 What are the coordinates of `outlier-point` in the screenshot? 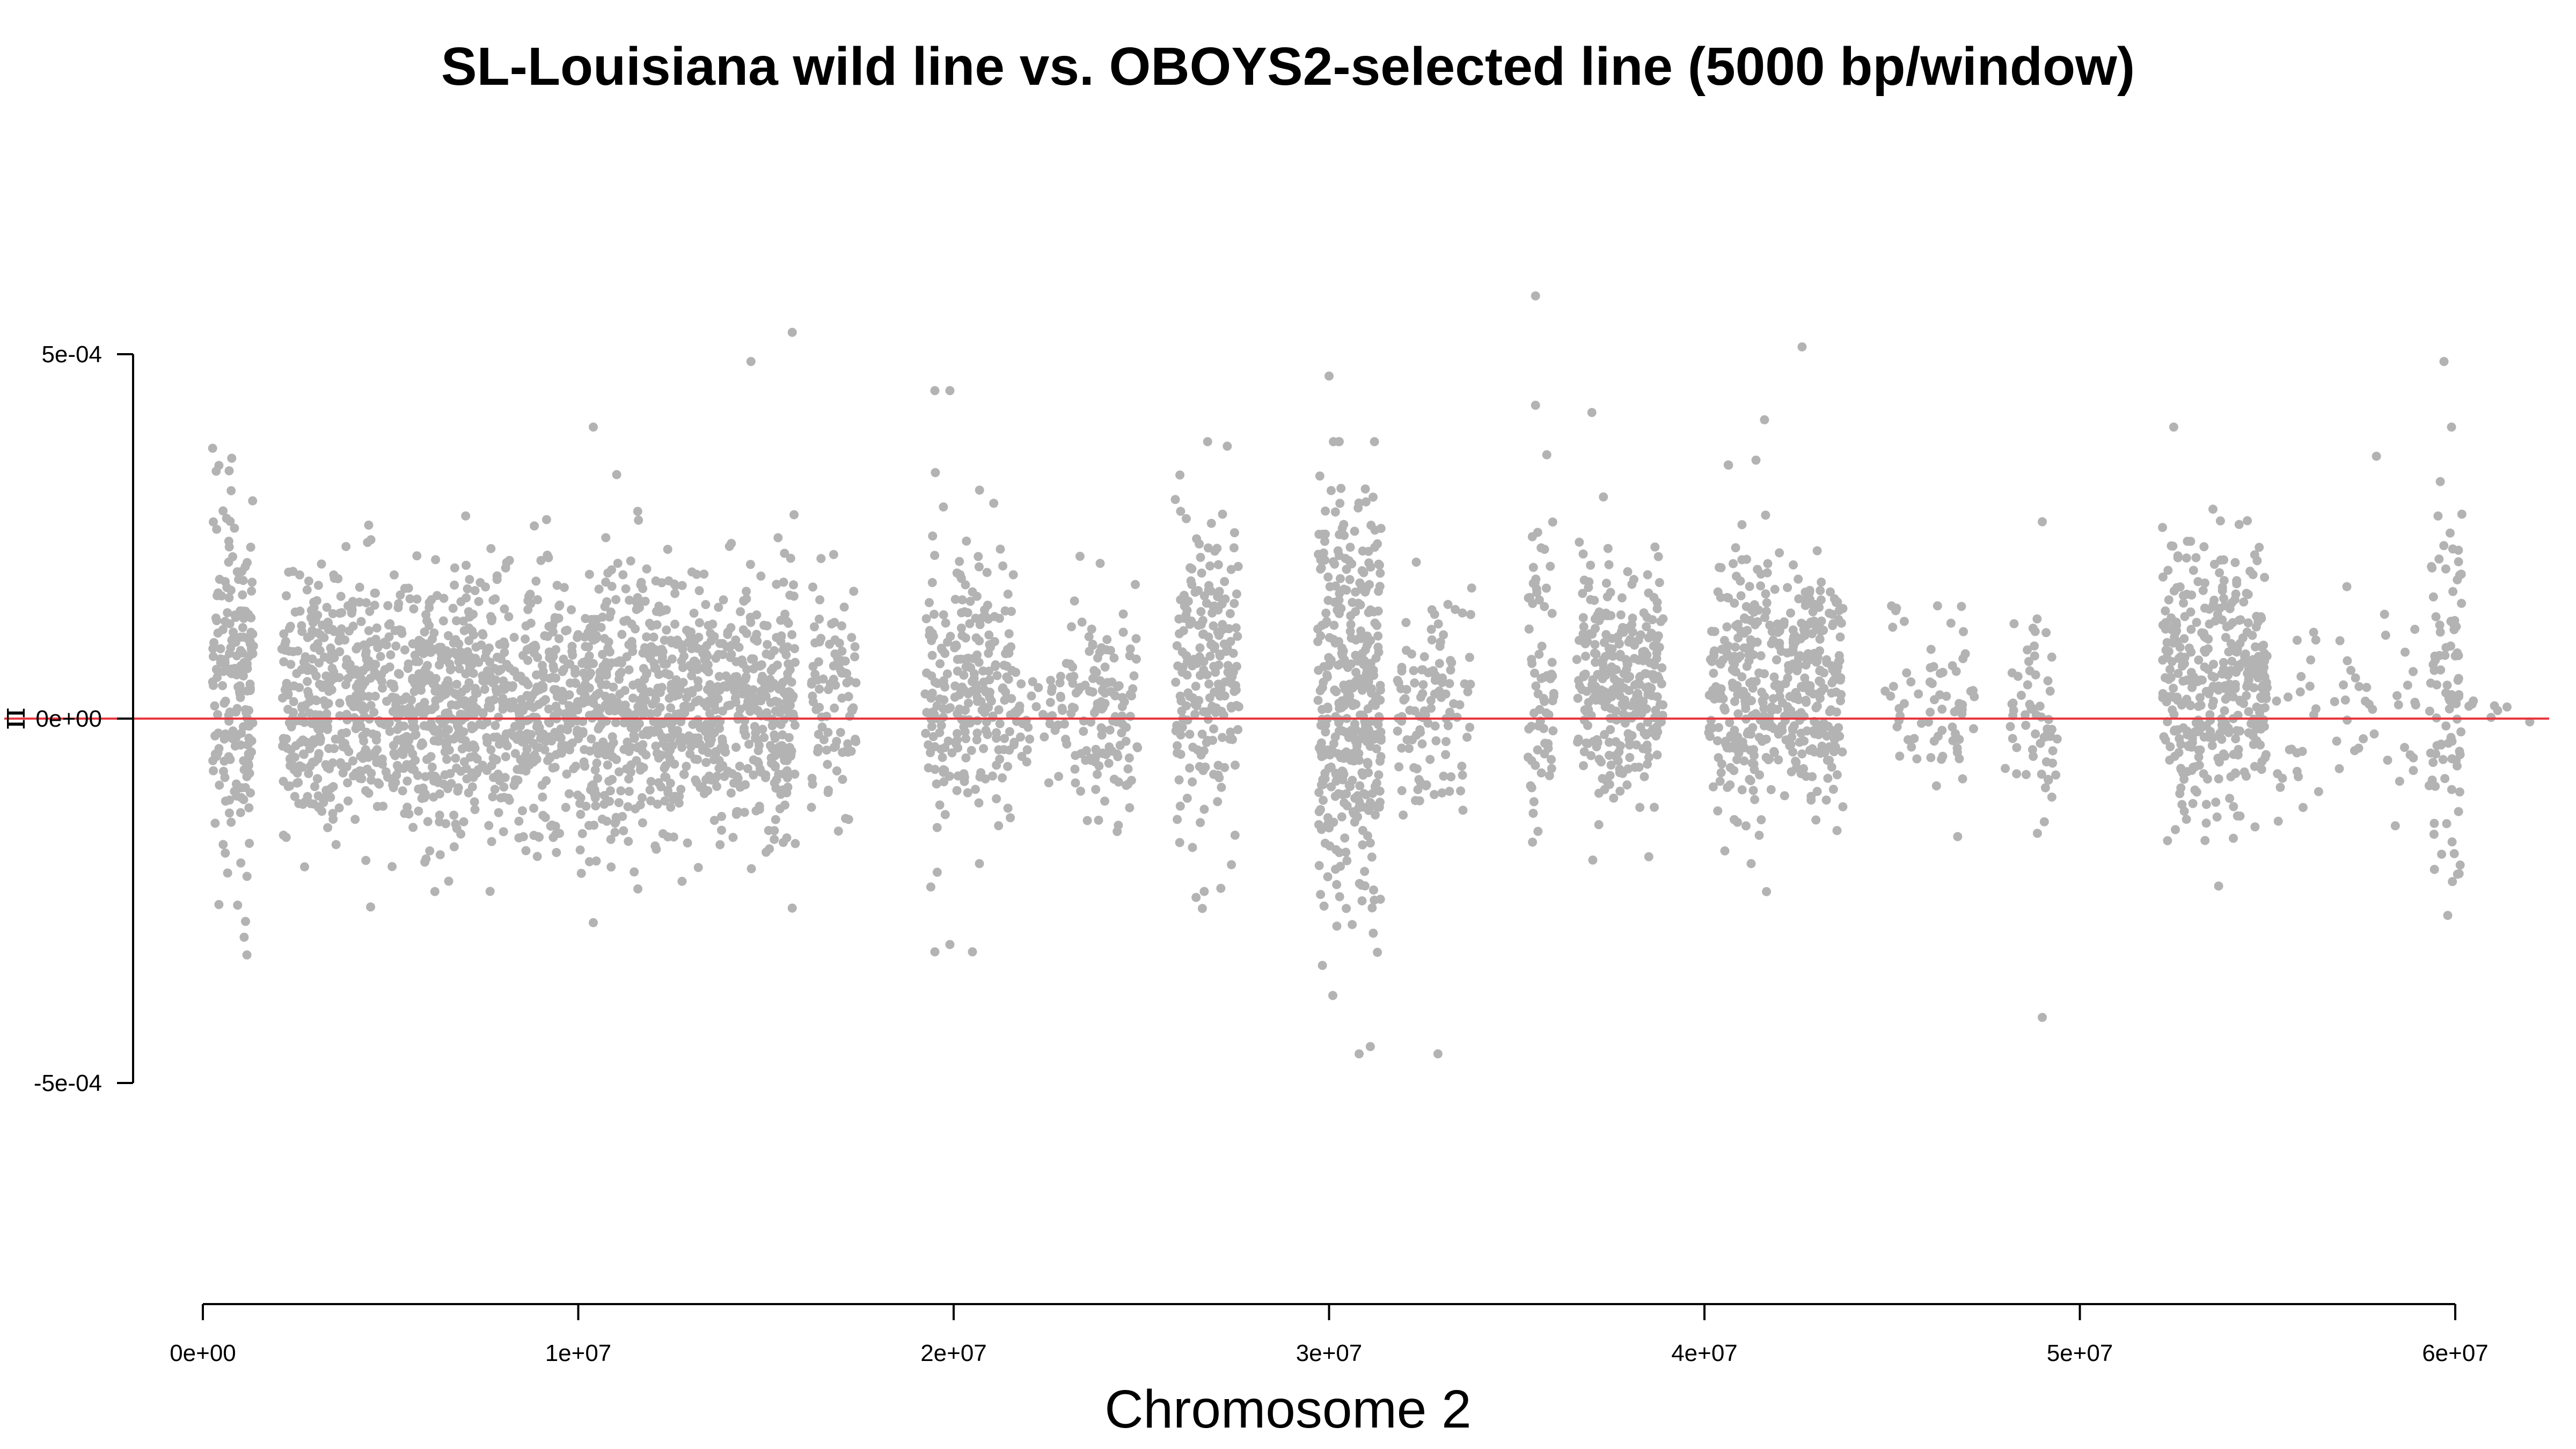 It's located at (2376, 456).